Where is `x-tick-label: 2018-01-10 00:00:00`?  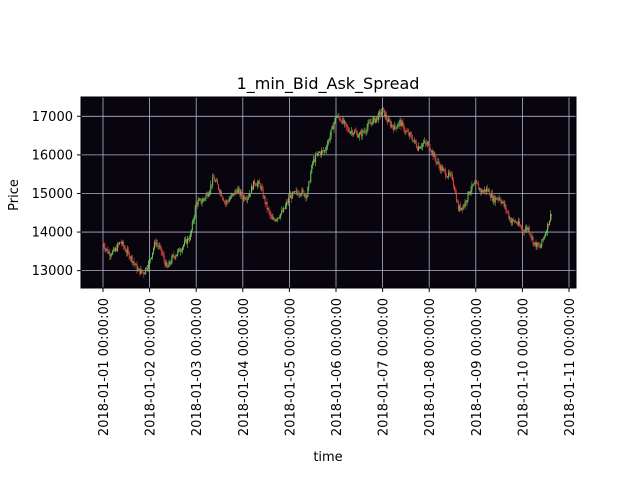
x-tick-label: 2018-01-10 00:00:00 is located at coordinates (523, 367).